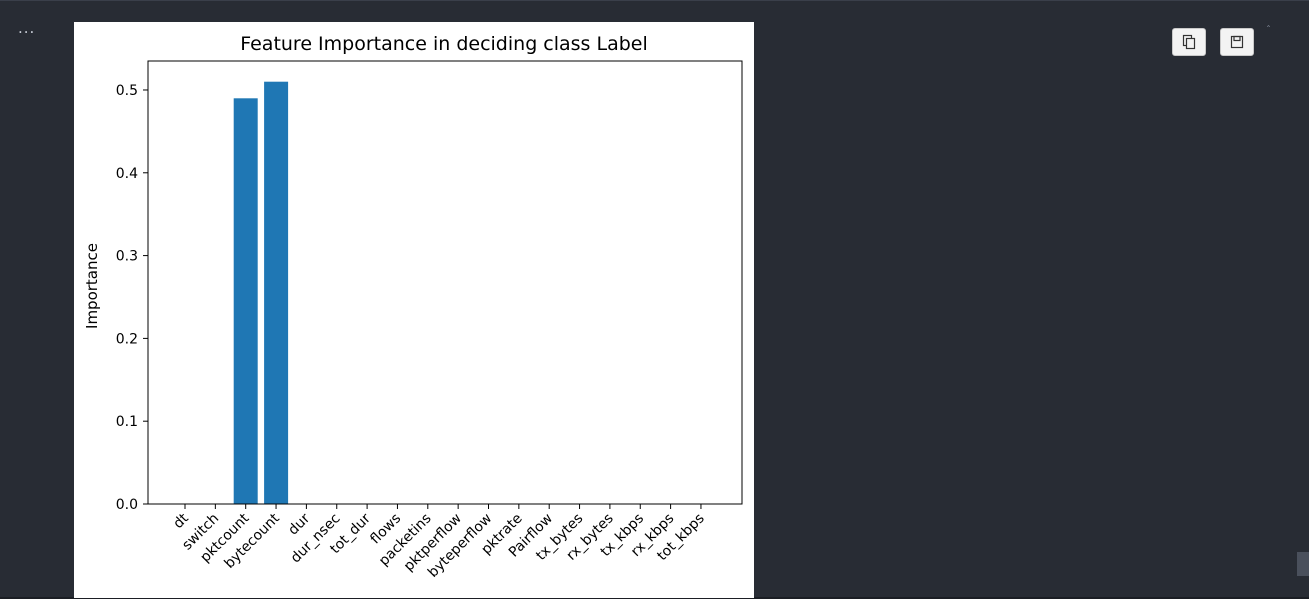  I want to click on collapse-output-button: ˆ, so click(1268, 30).